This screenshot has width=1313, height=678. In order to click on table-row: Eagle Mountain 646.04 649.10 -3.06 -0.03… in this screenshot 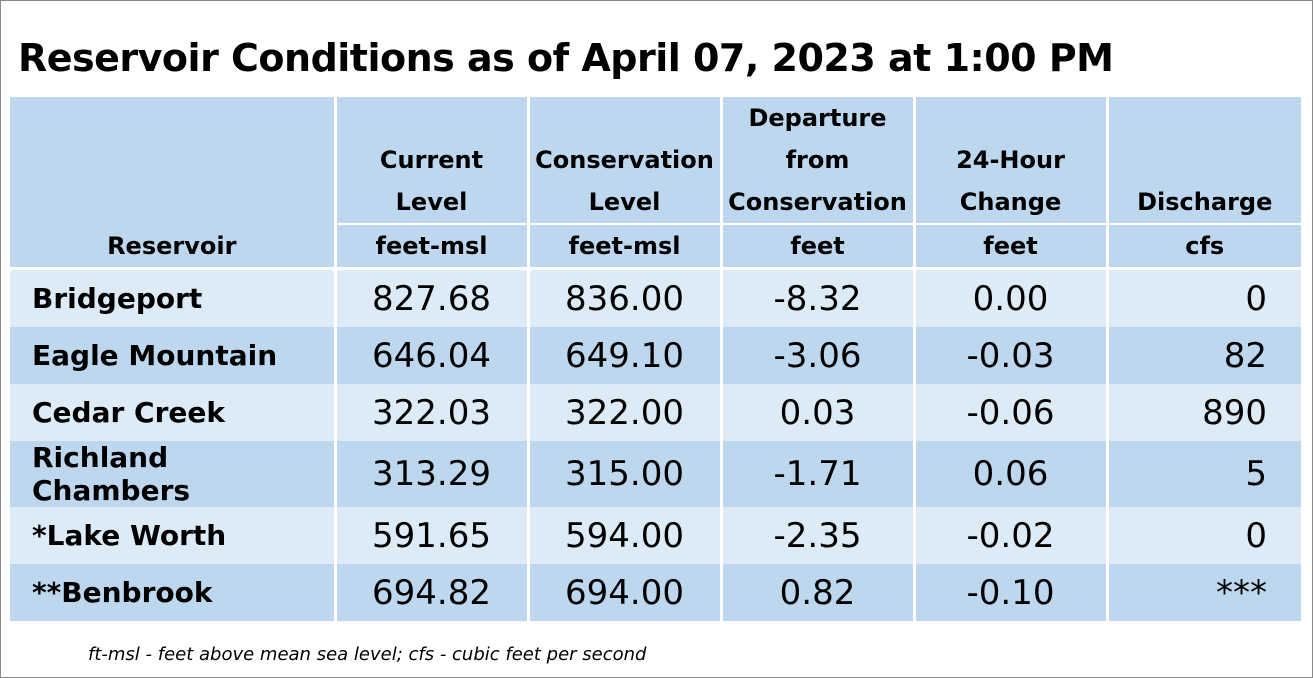, I will do `click(655, 355)`.